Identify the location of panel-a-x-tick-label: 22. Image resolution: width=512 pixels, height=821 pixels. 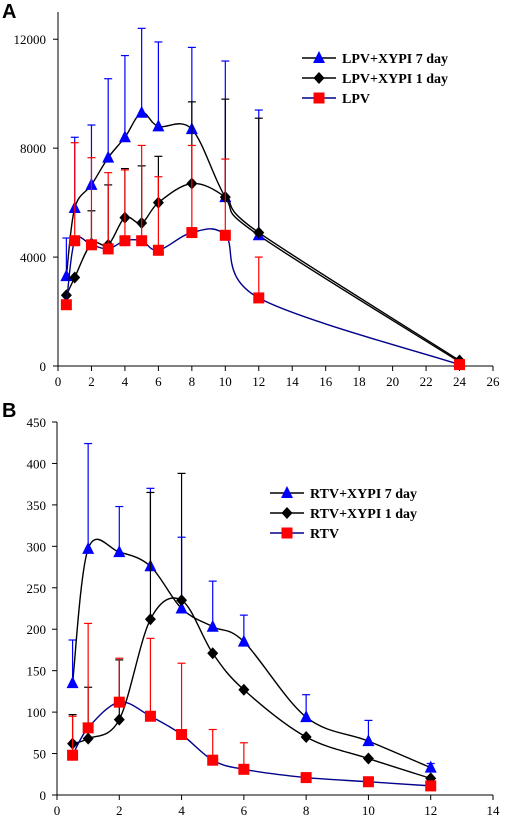
(426, 381).